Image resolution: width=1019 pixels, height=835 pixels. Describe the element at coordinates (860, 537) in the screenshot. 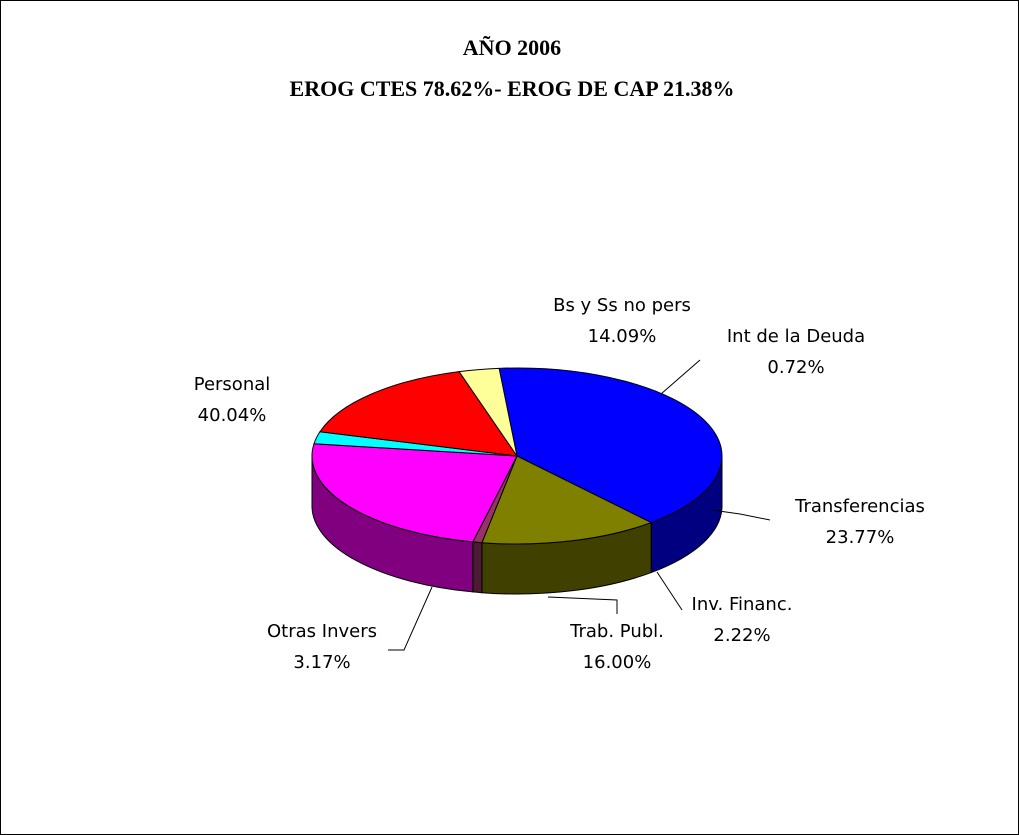

I see `slice-value-label: 23.77%` at that location.